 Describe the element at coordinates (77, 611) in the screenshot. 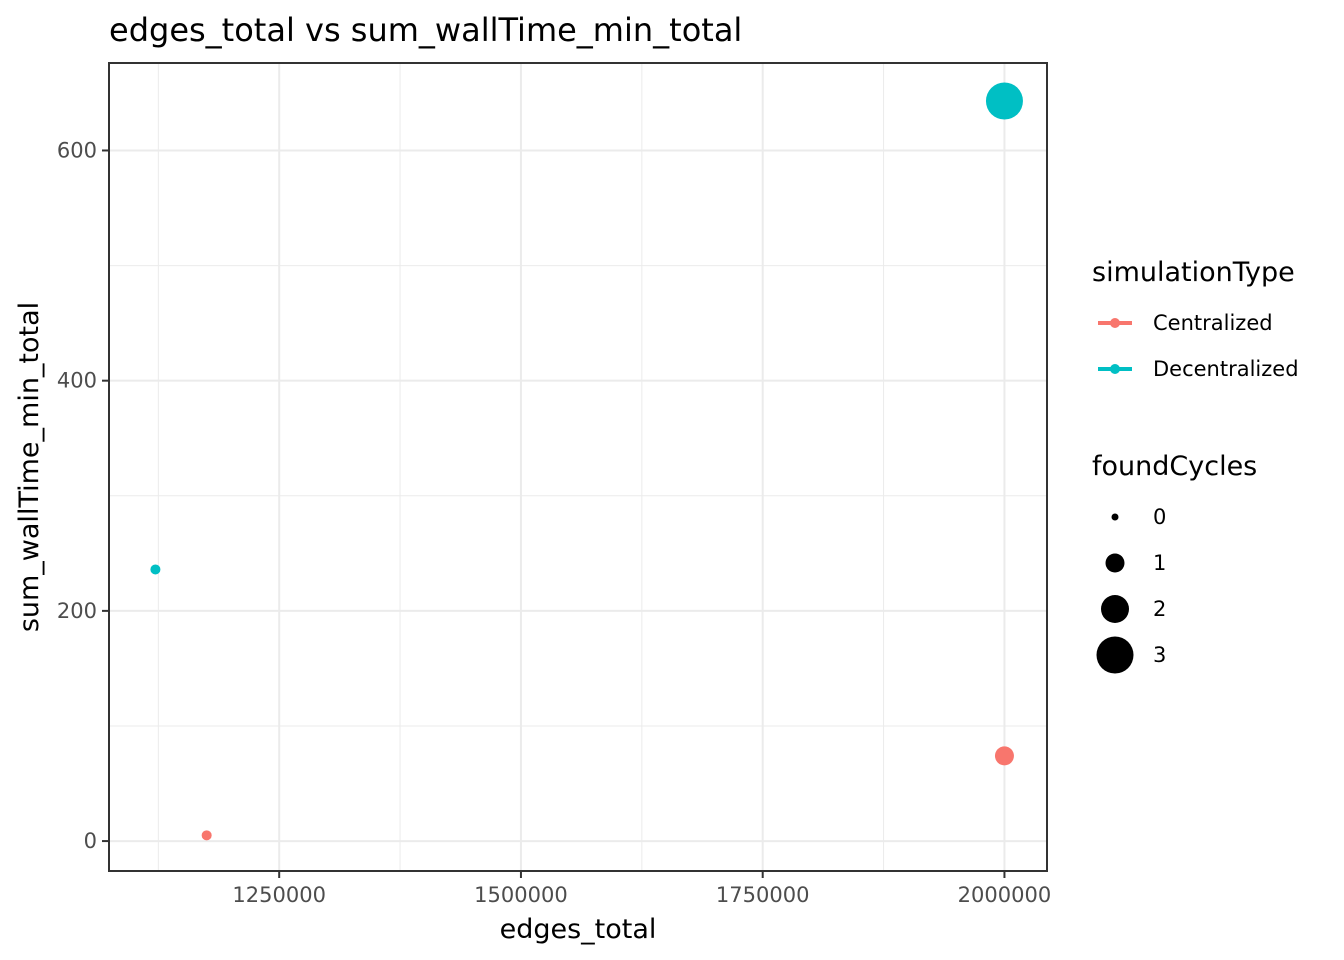

I see `y-tick-label: 200` at that location.